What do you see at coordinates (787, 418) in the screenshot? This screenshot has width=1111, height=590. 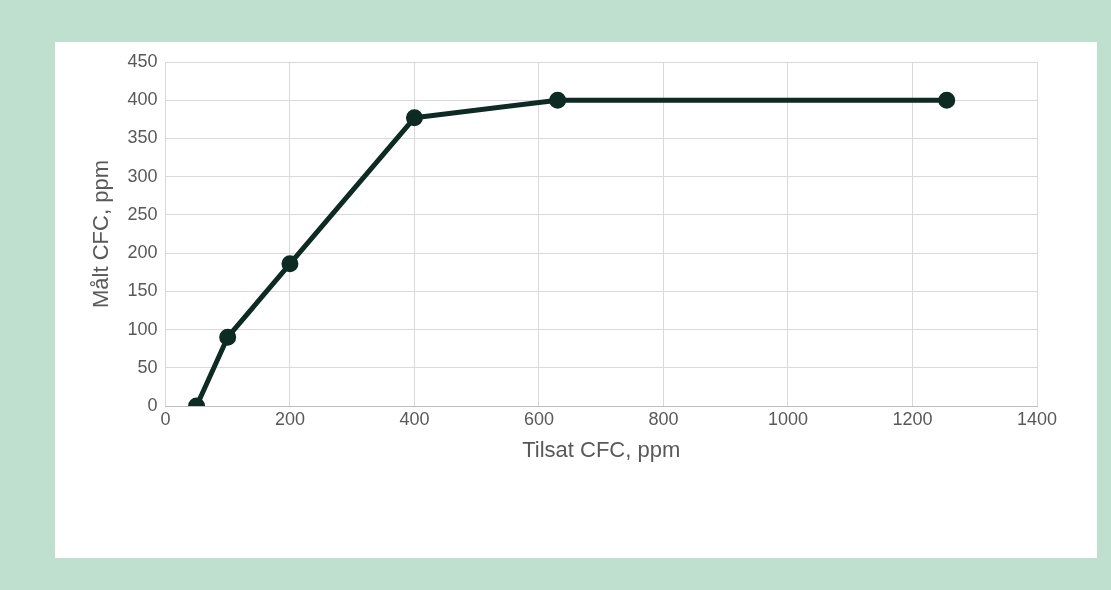 I see `x-tick-label: 1000` at bounding box center [787, 418].